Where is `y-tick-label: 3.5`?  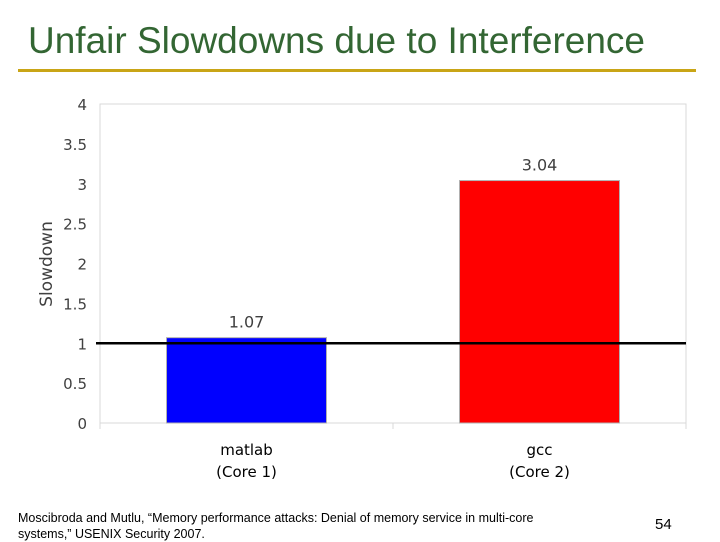
y-tick-label: 3.5 is located at coordinates (75, 145).